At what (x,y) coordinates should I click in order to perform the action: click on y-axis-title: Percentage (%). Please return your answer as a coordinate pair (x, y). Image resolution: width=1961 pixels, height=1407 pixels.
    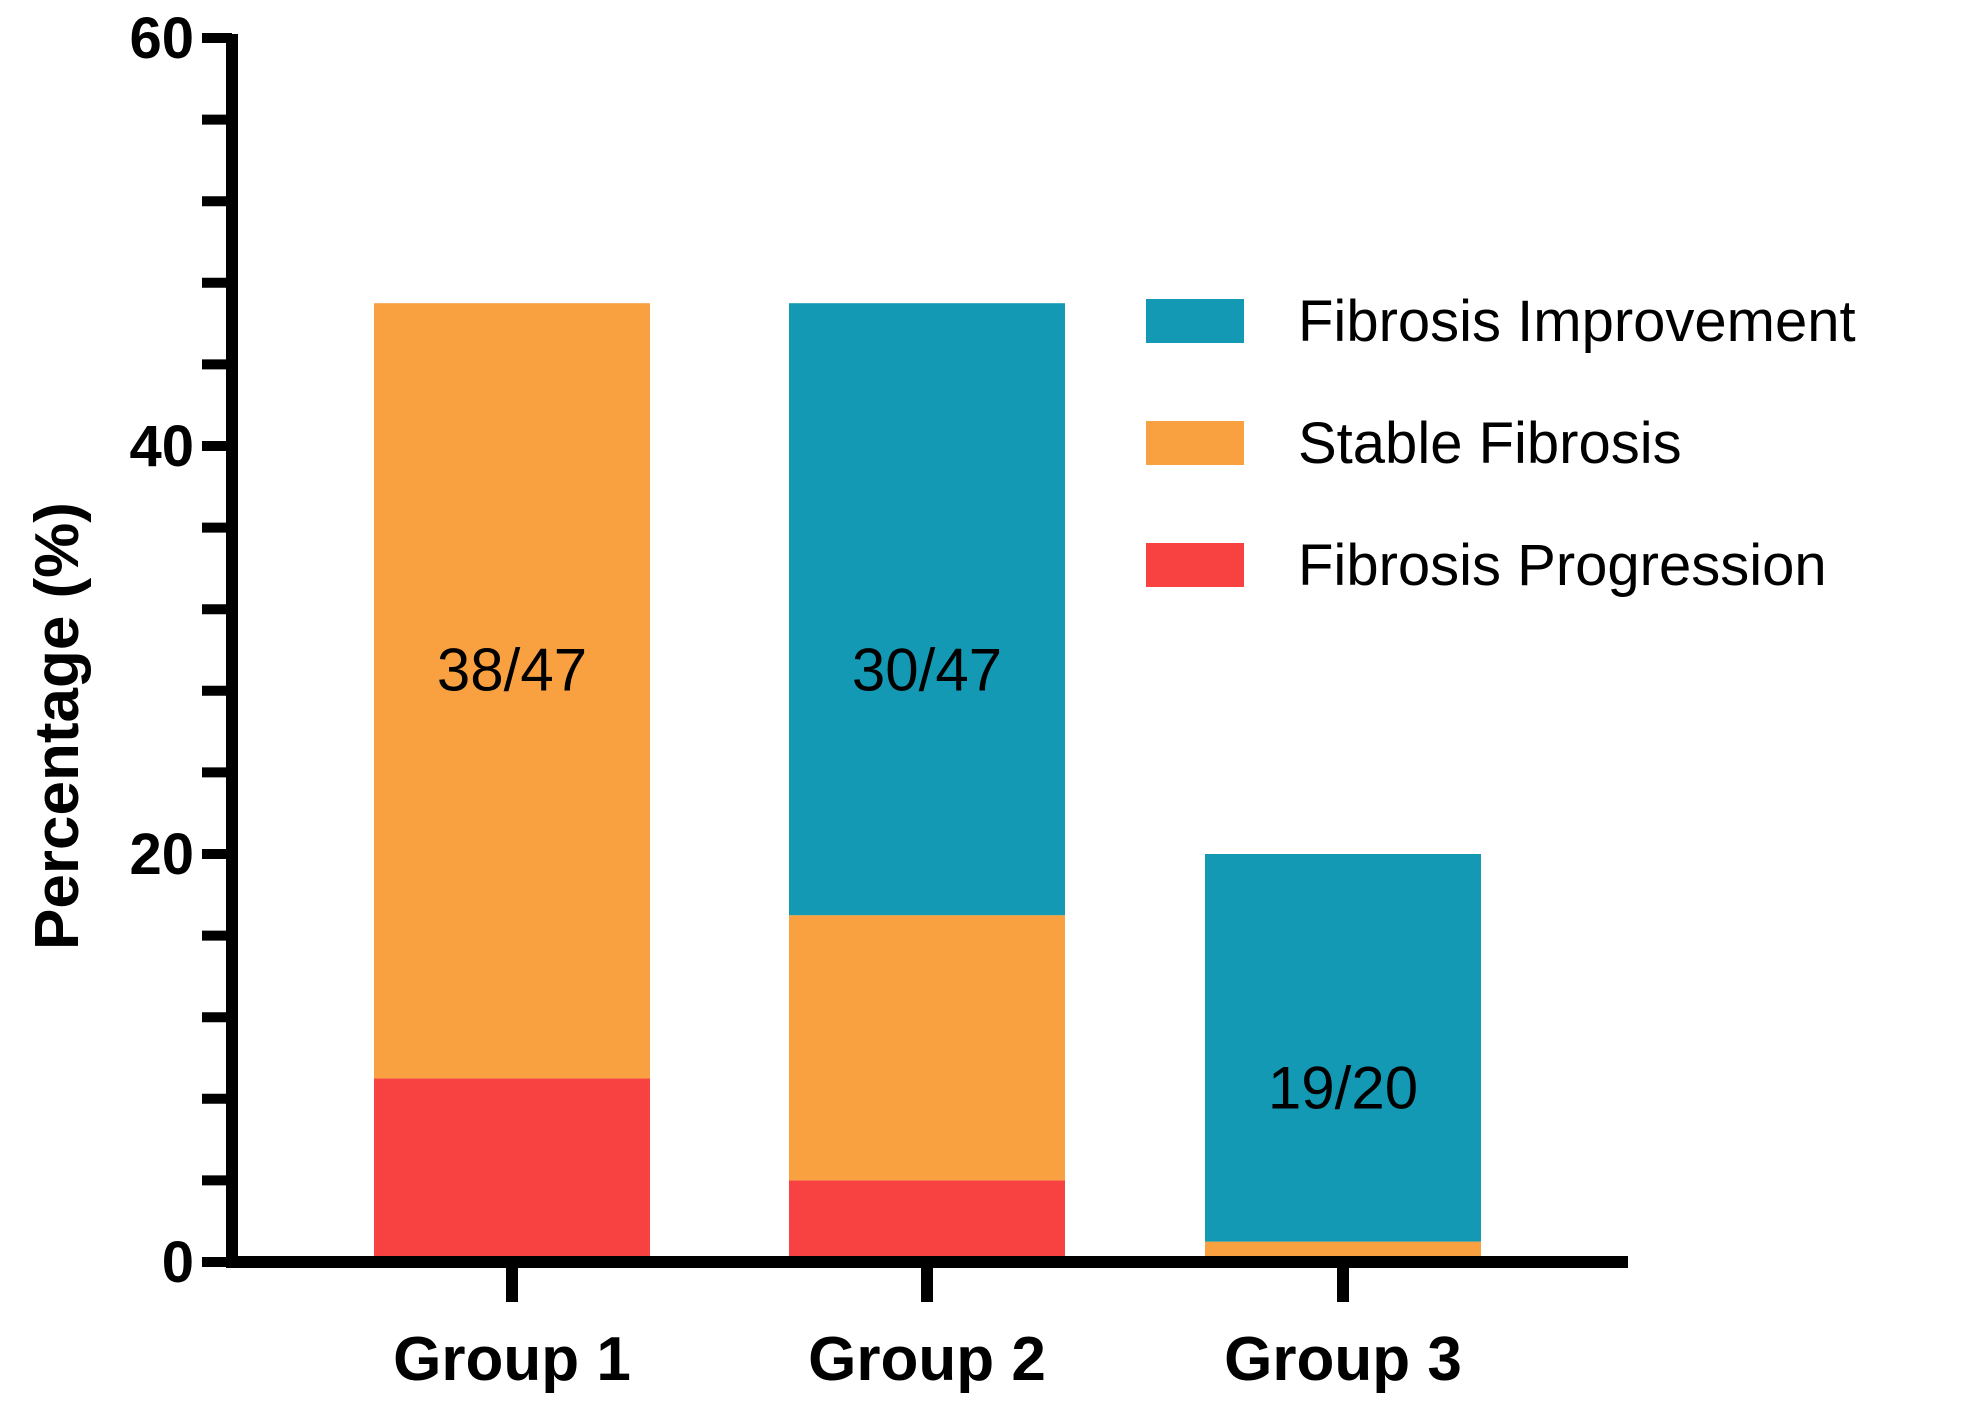
    Looking at the image, I should click on (57, 726).